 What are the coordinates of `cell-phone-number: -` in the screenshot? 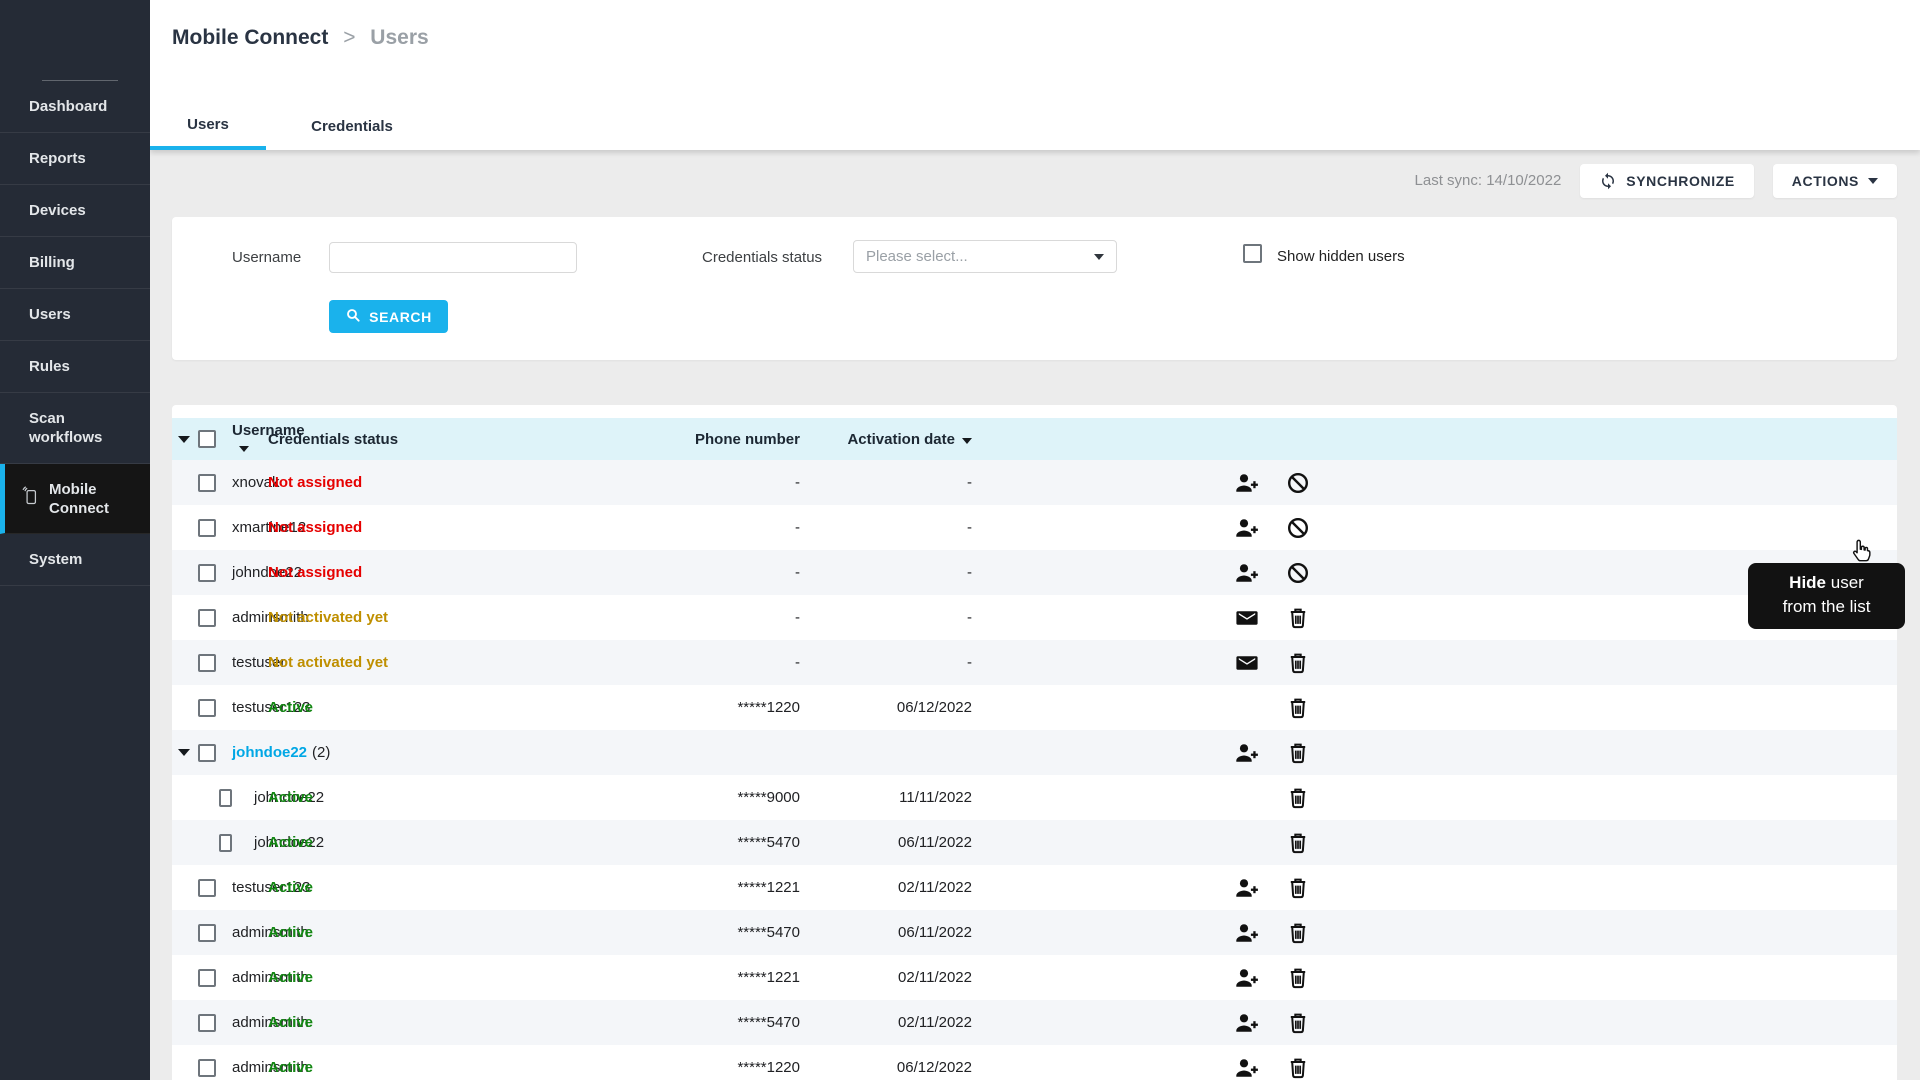 It's located at (797, 527).